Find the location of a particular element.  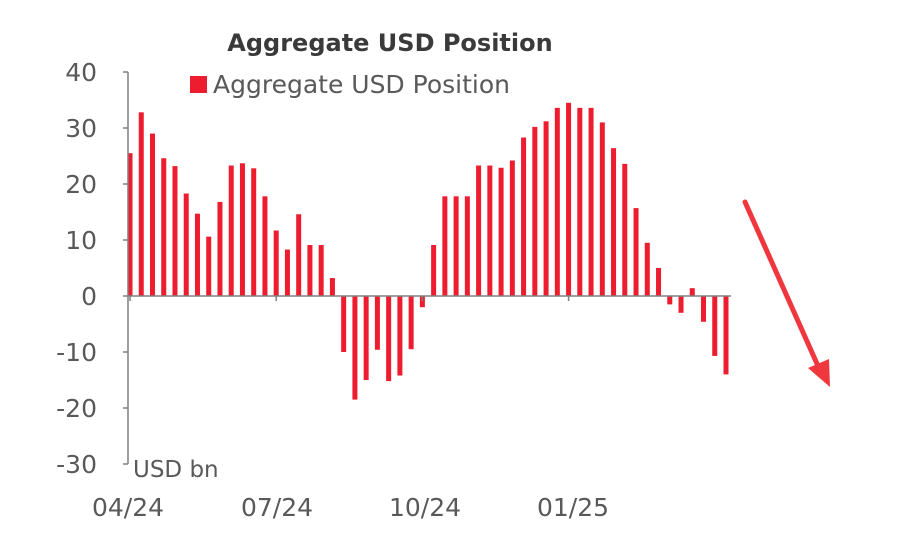

trend-arrow is located at coordinates (786, 293).